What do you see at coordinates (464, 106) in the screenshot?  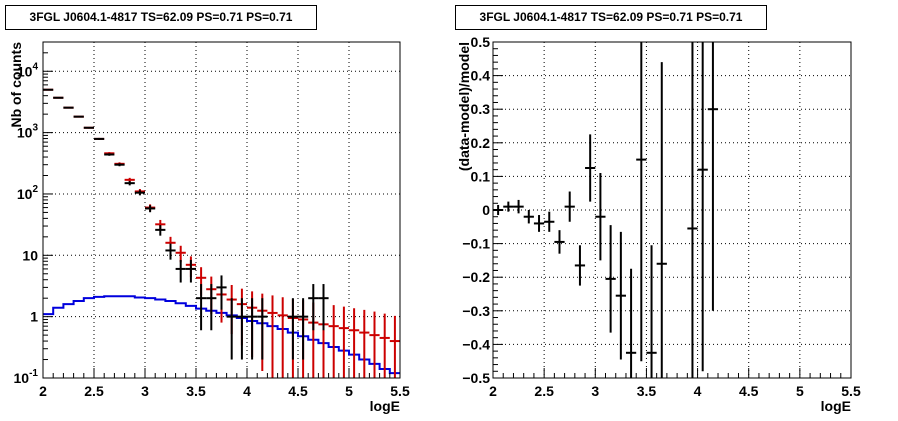 I see `y-axis-label: (data-model)/model` at bounding box center [464, 106].